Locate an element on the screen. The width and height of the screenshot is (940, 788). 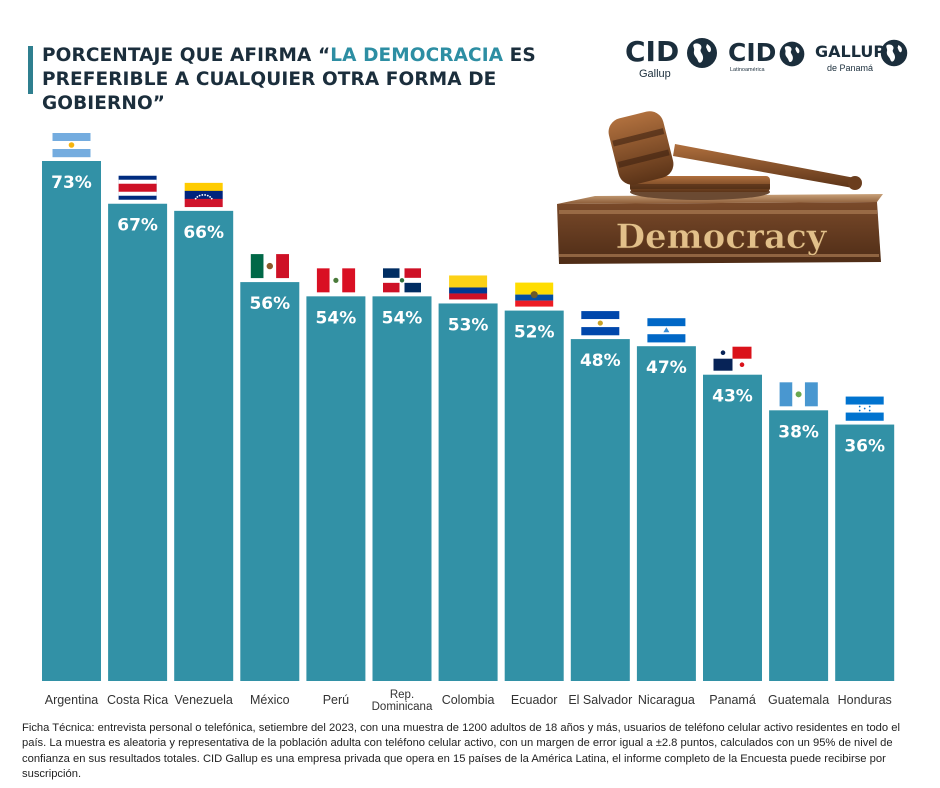
cid-gallup-logo: CID Gallup is located at coordinates (672, 59).